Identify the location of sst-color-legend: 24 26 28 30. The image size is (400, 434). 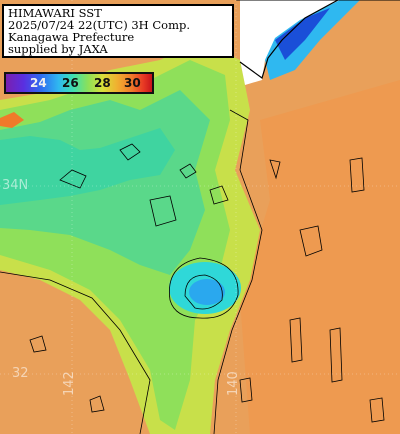
(79, 83).